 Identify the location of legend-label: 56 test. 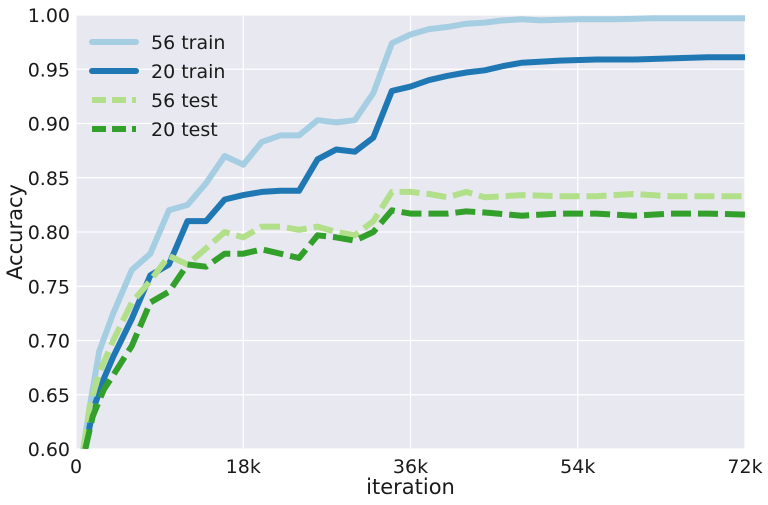
(184, 101).